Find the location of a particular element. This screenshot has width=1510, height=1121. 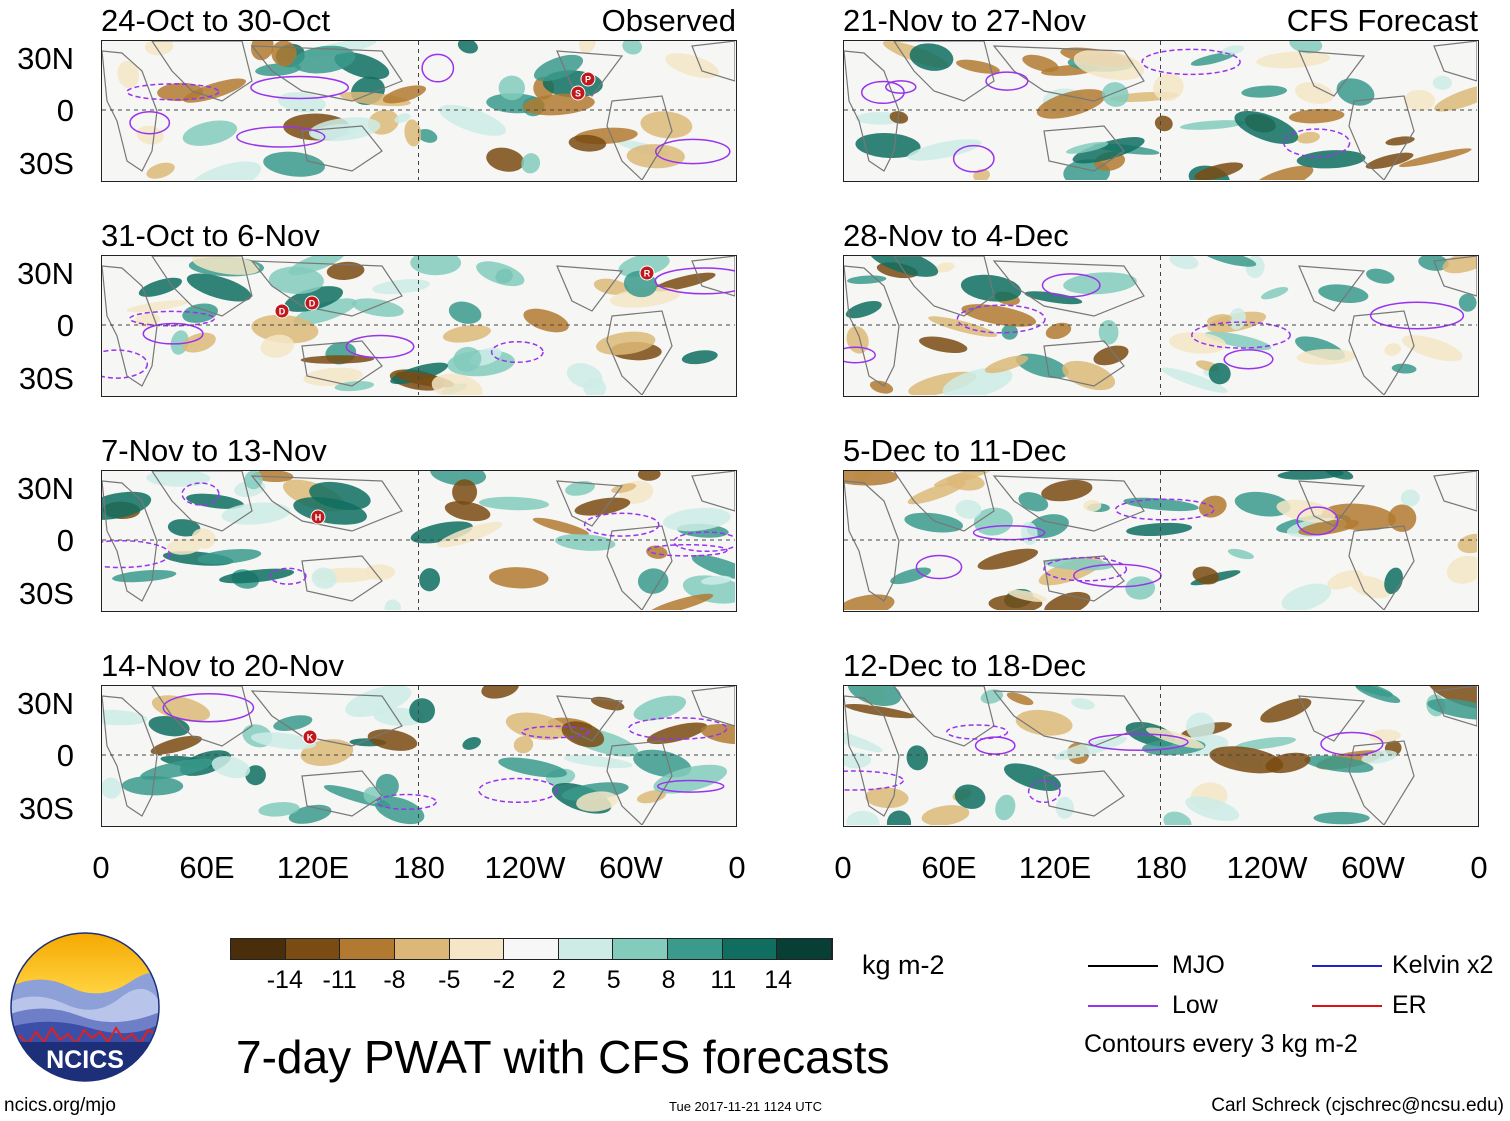

y-axis-label: 0 is located at coordinates (65, 325).